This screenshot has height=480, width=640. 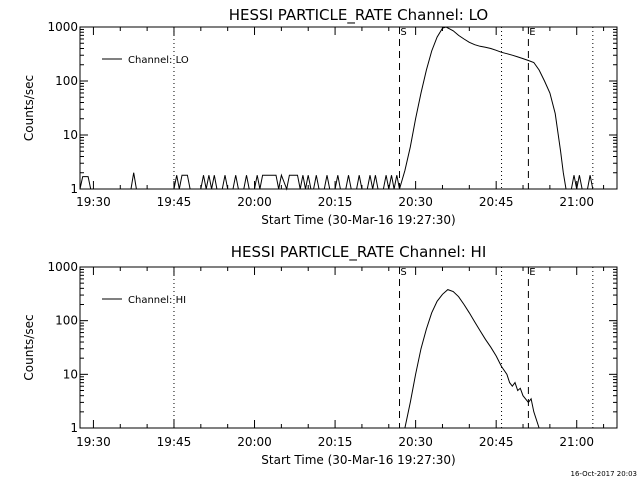 I want to click on footer-timestamp: 16-Oct-2017 20:03, so click(x=604, y=474).